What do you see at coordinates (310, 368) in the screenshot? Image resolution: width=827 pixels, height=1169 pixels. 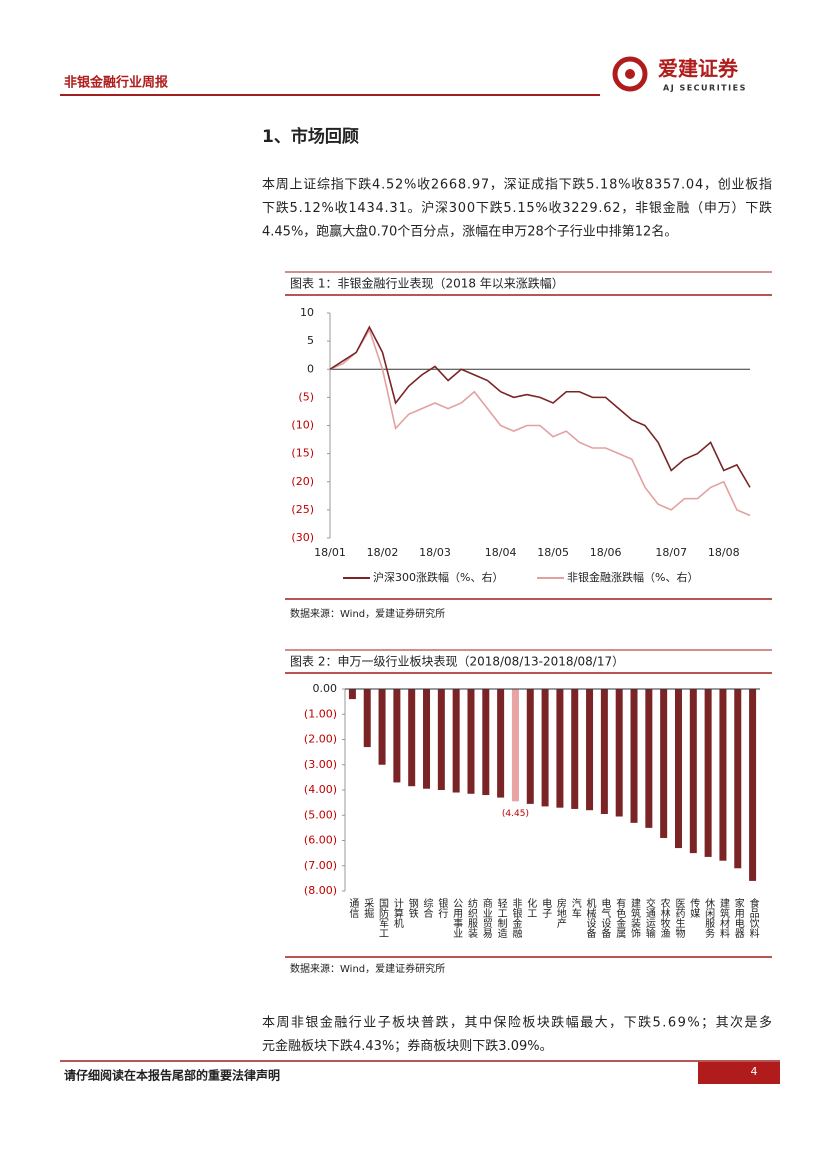 I see `y-tick-label: 0` at bounding box center [310, 368].